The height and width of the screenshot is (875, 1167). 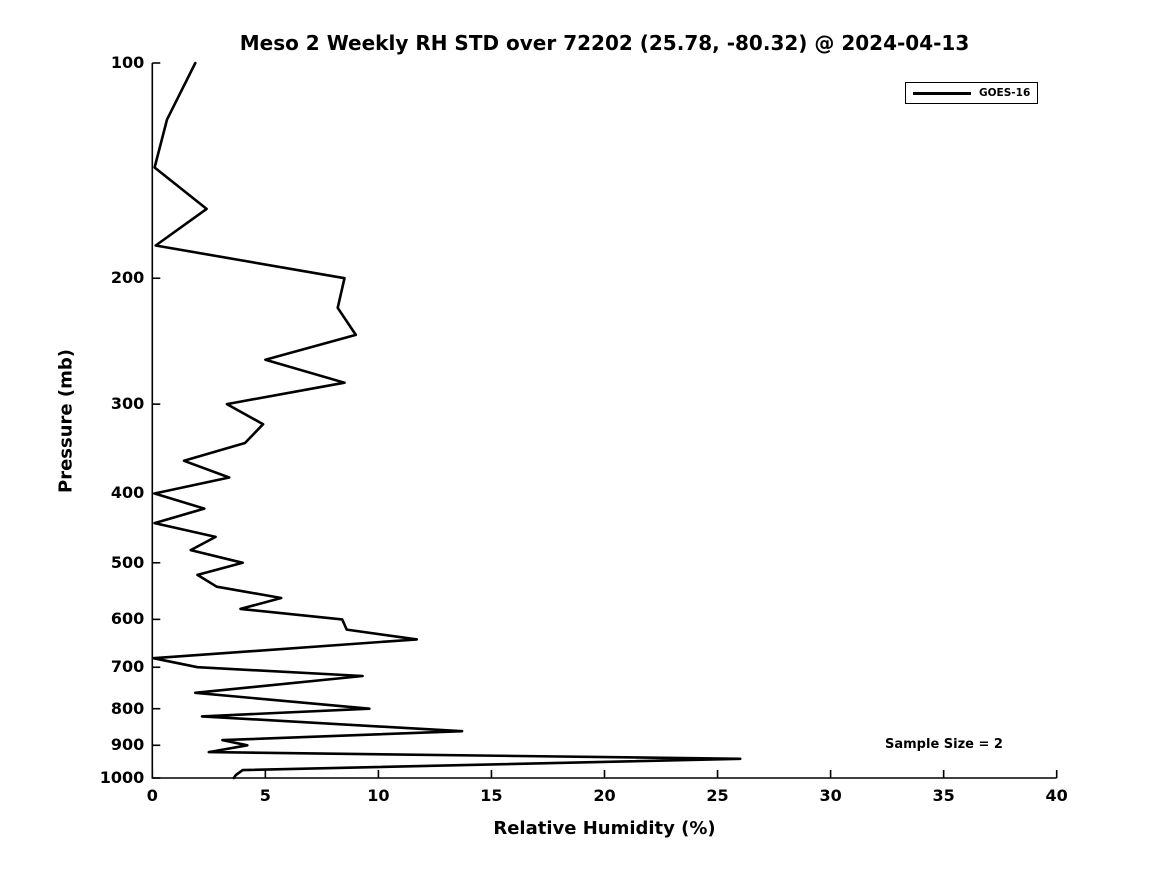 I want to click on legend-label: GOES-16, so click(x=1005, y=93).